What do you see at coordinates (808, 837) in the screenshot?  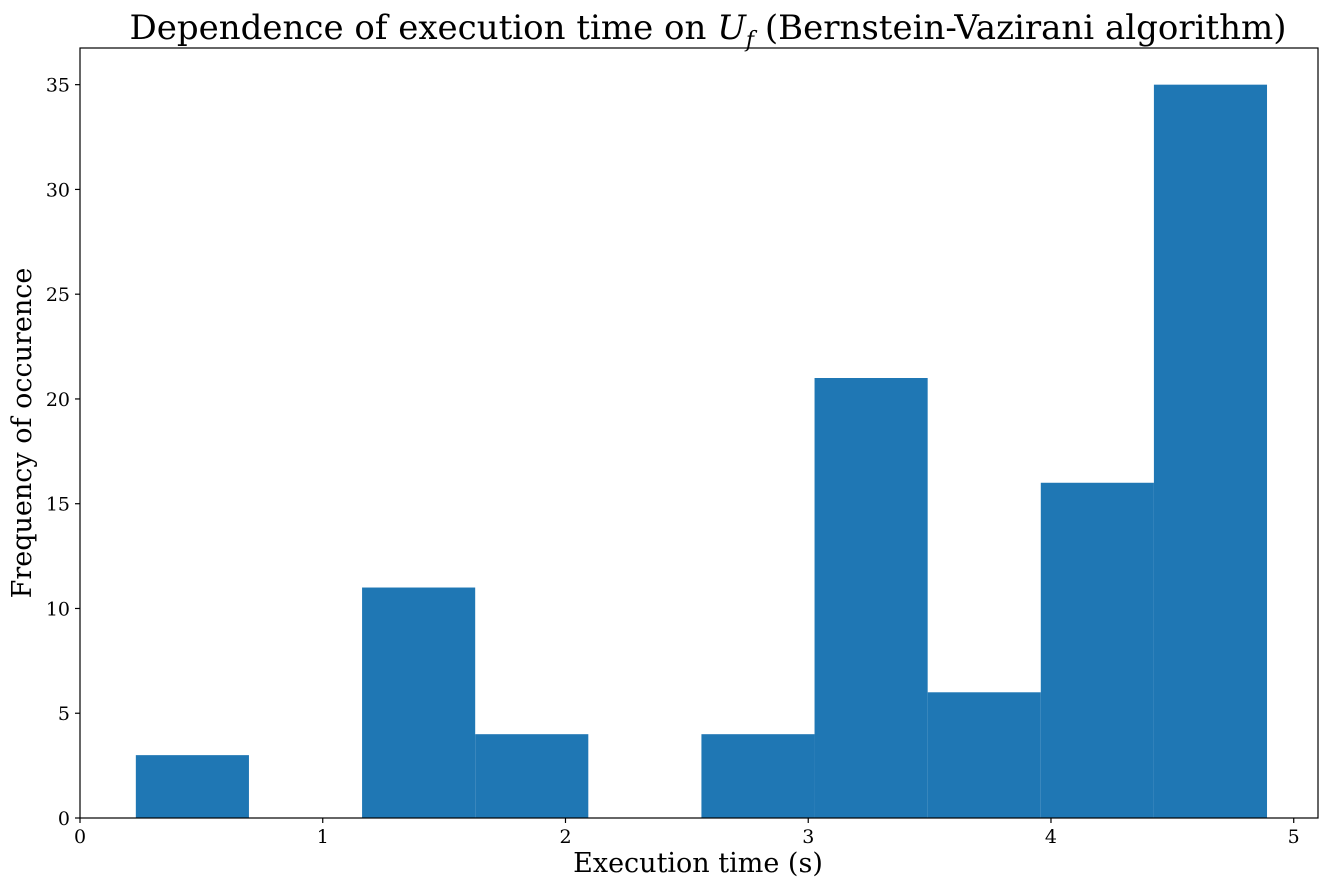 I see `x-tick-label-3: 3` at bounding box center [808, 837].